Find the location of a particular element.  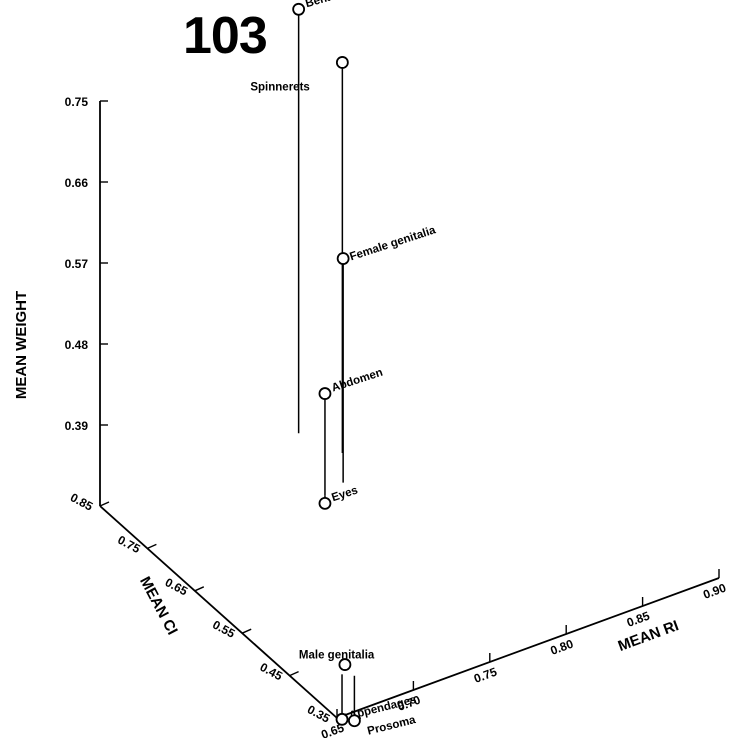

data-point-label: Prosoma is located at coordinates (391, 726).